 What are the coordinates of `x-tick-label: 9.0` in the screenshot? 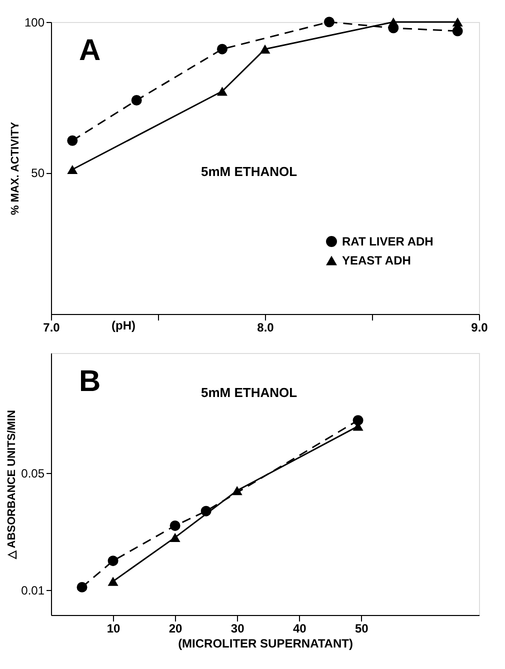 It's located at (479, 327).